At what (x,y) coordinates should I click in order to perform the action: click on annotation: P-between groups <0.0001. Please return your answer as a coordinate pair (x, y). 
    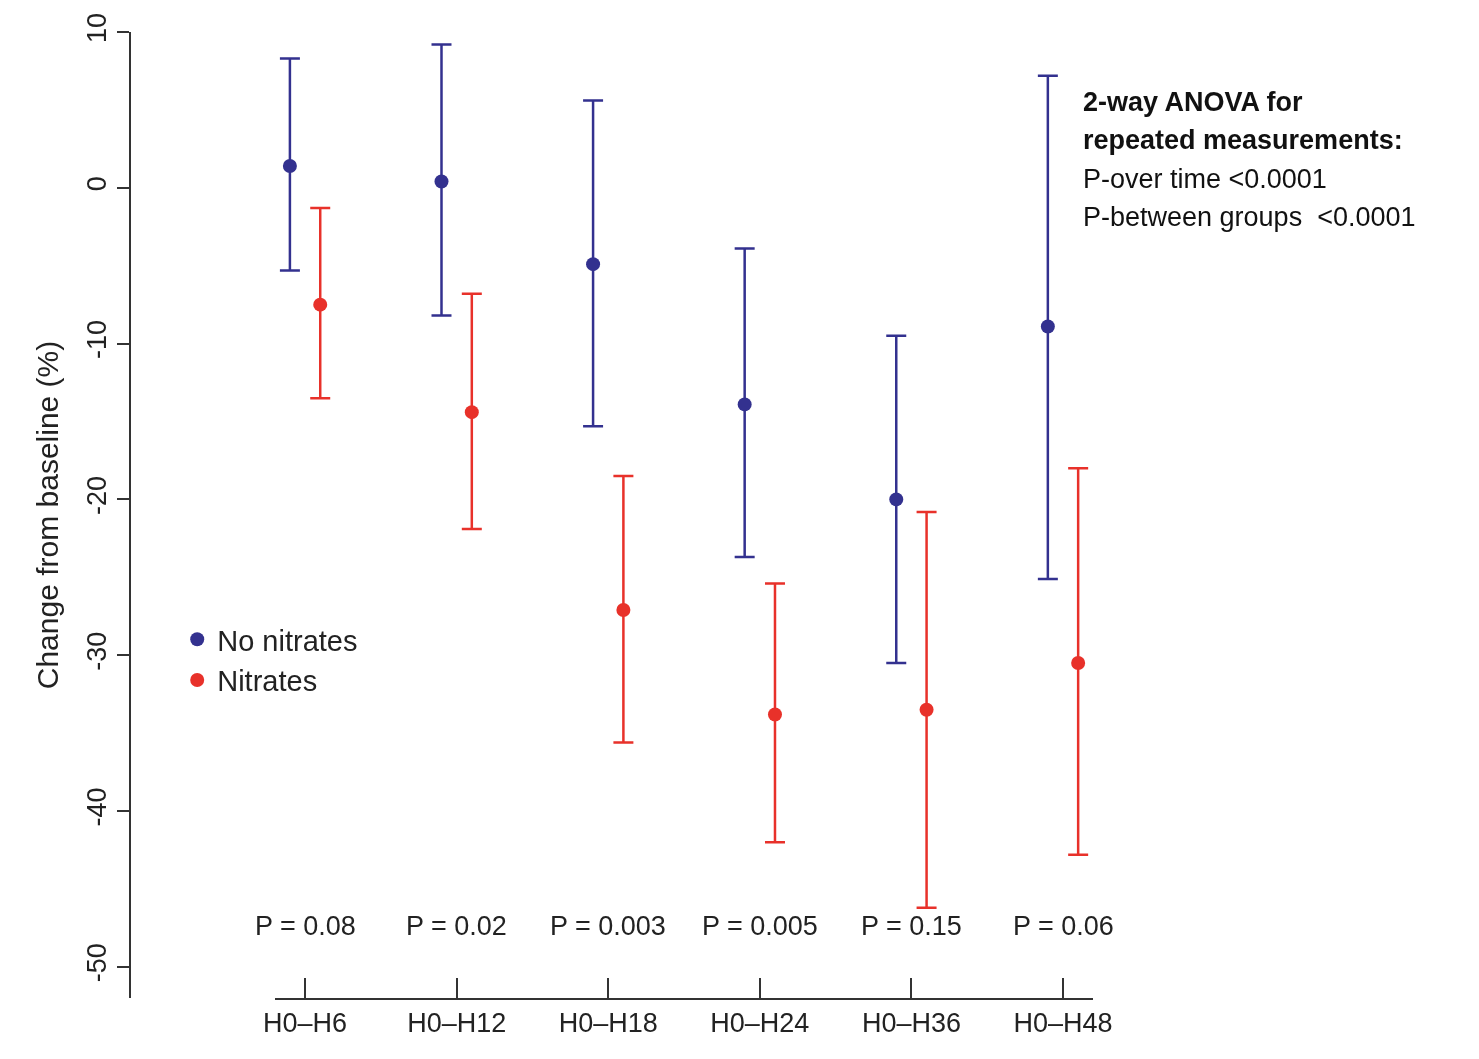
    Looking at the image, I should click on (1249, 217).